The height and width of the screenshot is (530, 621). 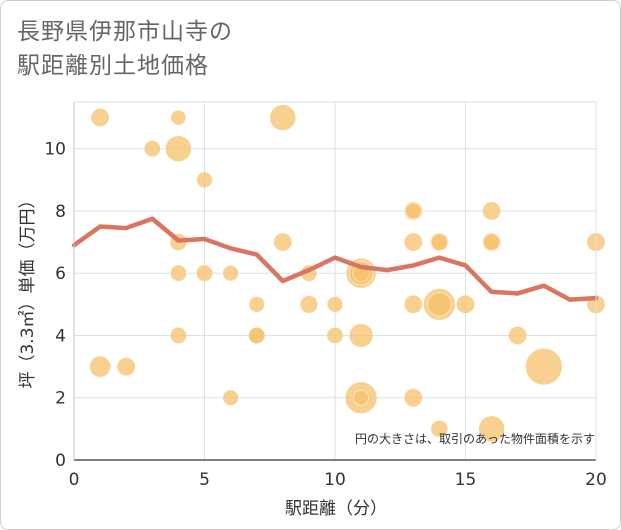 I want to click on chart-title: 長野県伊那市山寺の 駅距離別土地価格, so click(x=125, y=49).